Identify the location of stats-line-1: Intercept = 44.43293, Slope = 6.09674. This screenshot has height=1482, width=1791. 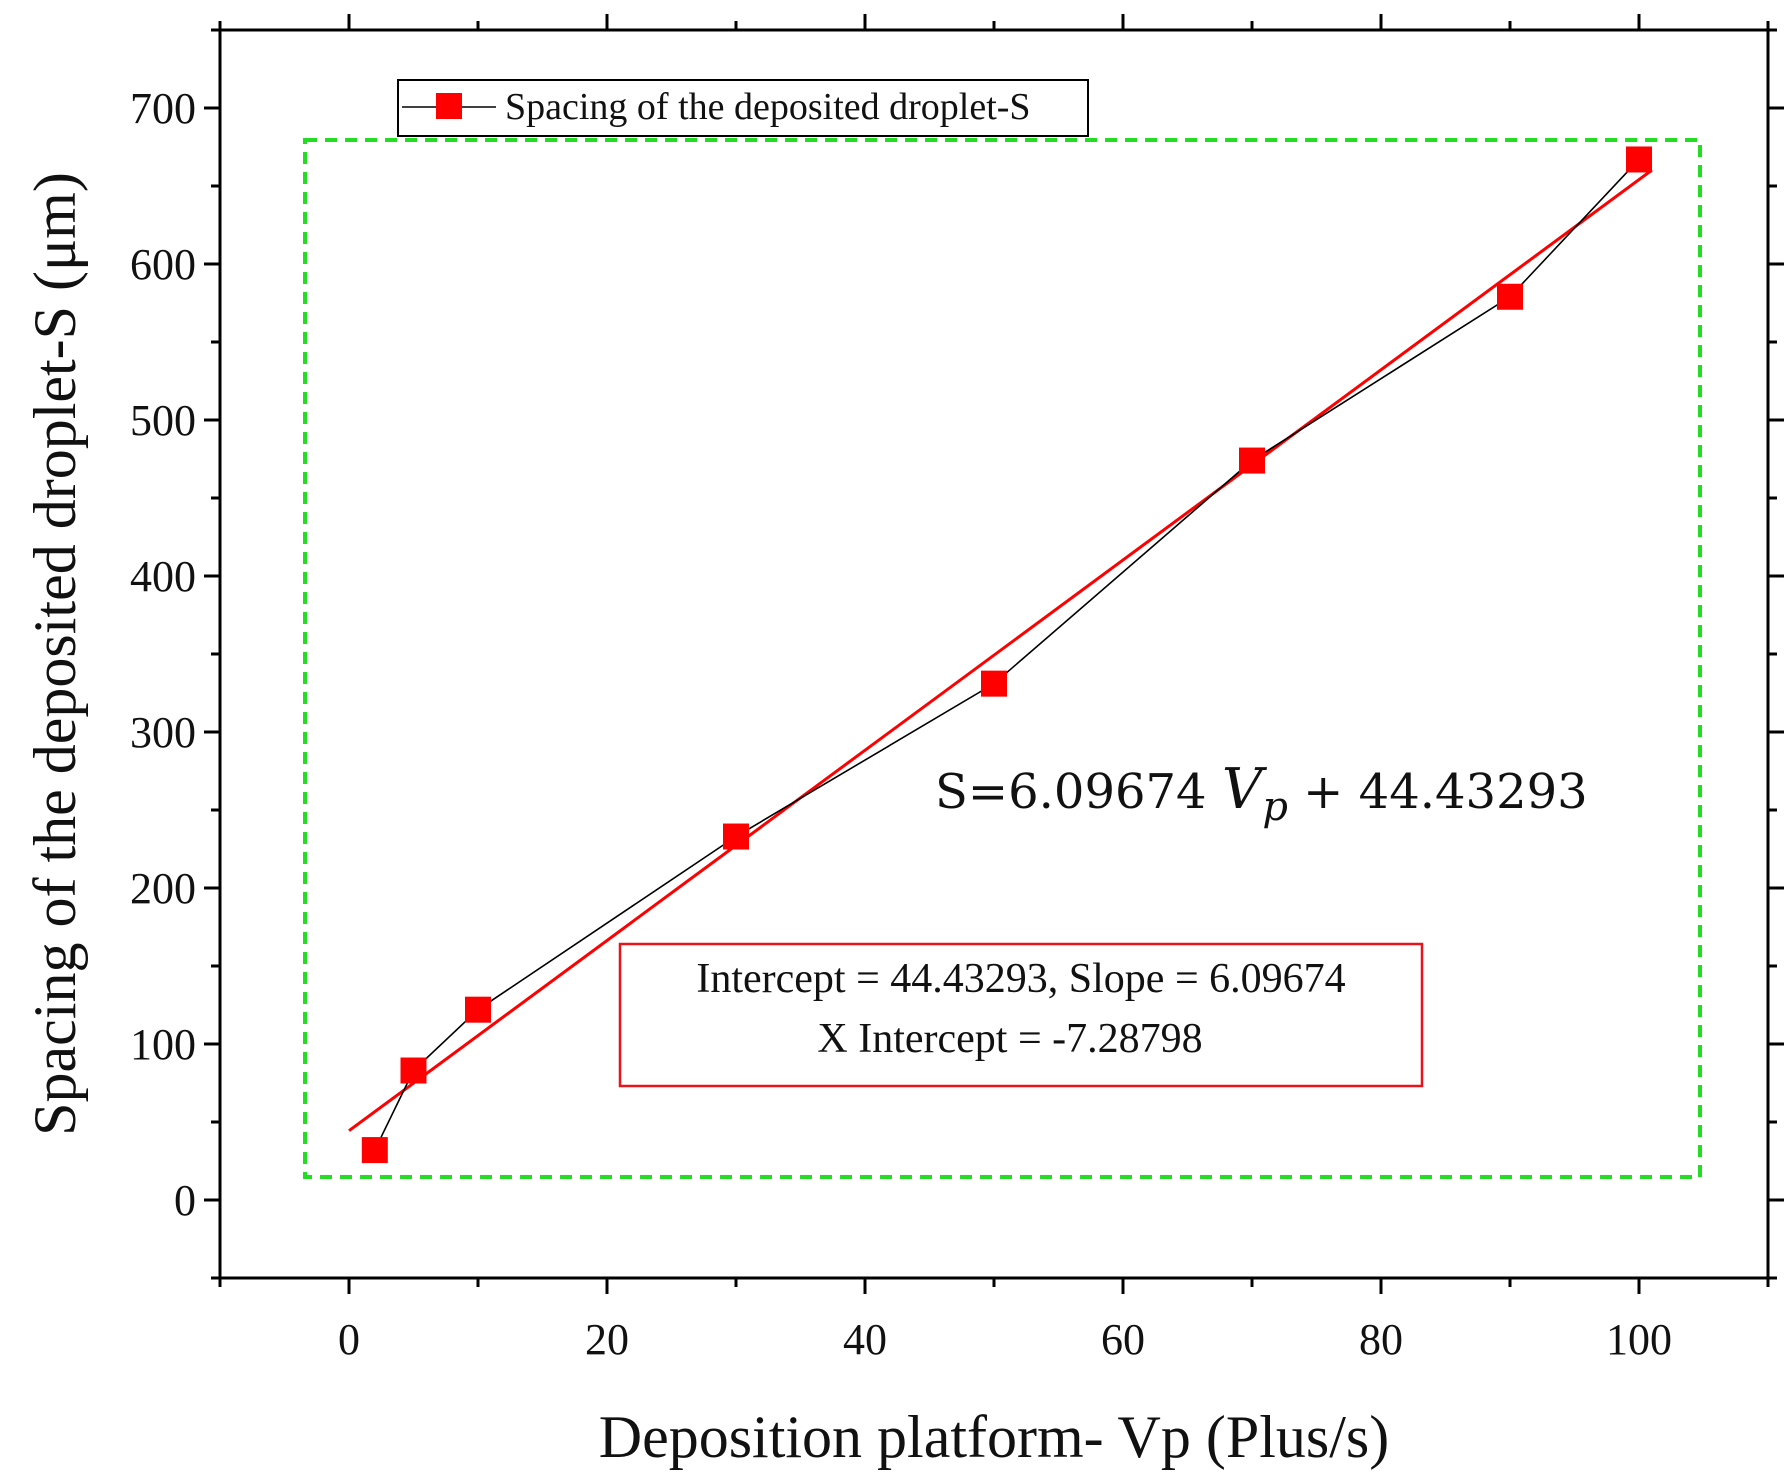
(1020, 979).